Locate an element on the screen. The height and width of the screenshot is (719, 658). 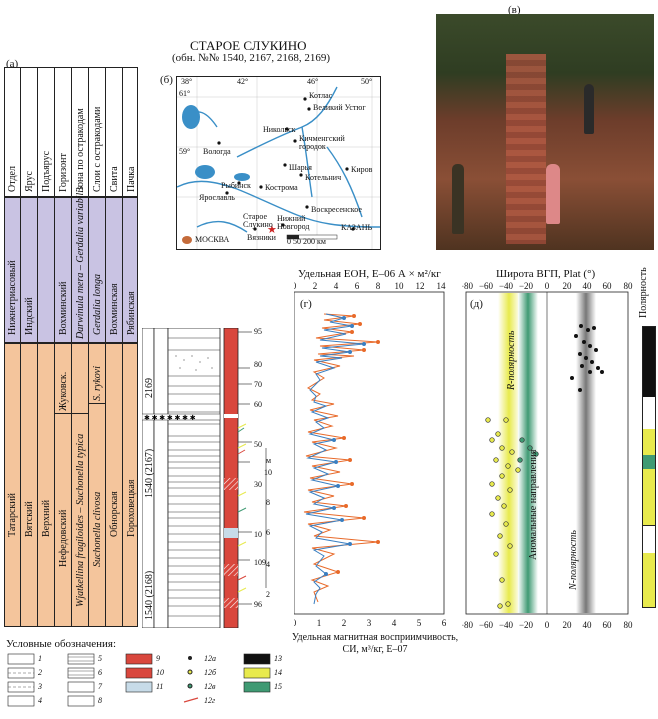
r-polarity-label: R-полярность is located at coordinates (511, 360).